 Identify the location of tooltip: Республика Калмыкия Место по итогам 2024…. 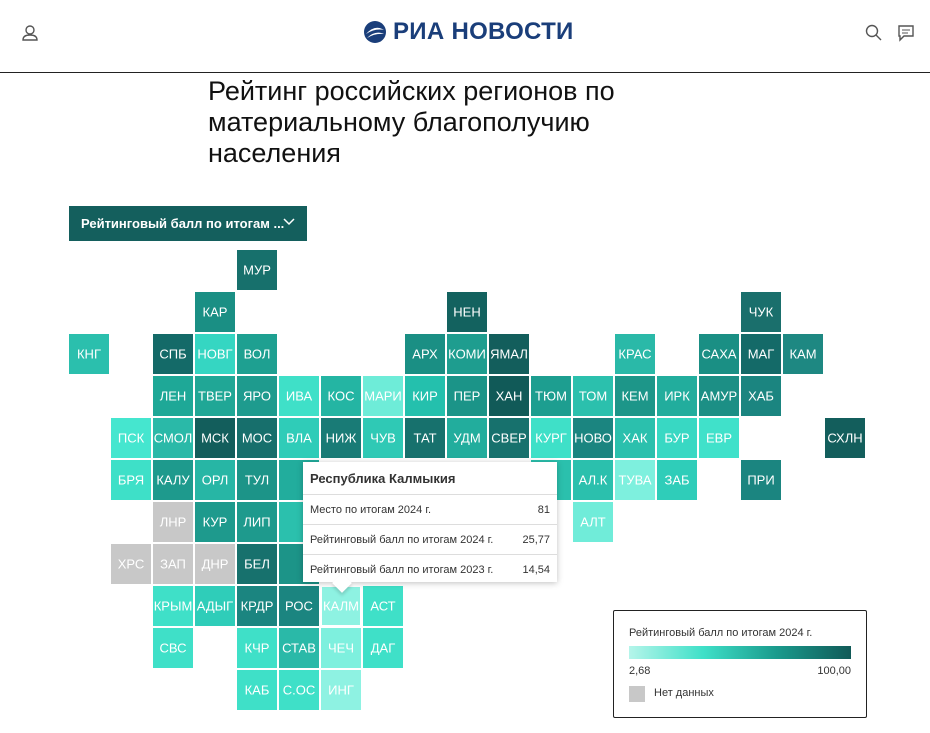
(430, 527).